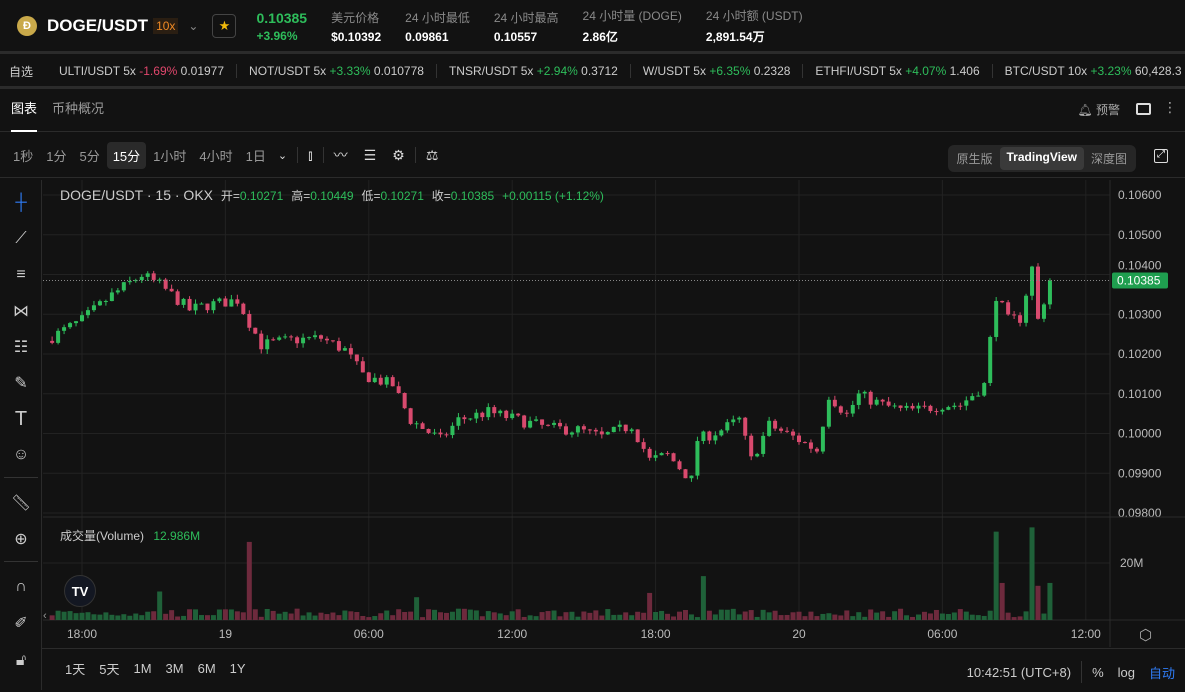 Image resolution: width=1185 pixels, height=692 pixels. I want to click on ticker-item: NOT/USDT 5x +3.33% 0.010778, so click(337, 71).